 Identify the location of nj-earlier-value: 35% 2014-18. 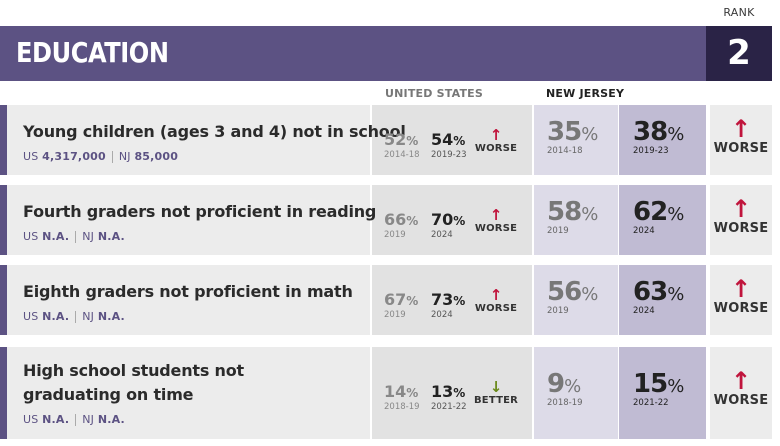
(573, 136).